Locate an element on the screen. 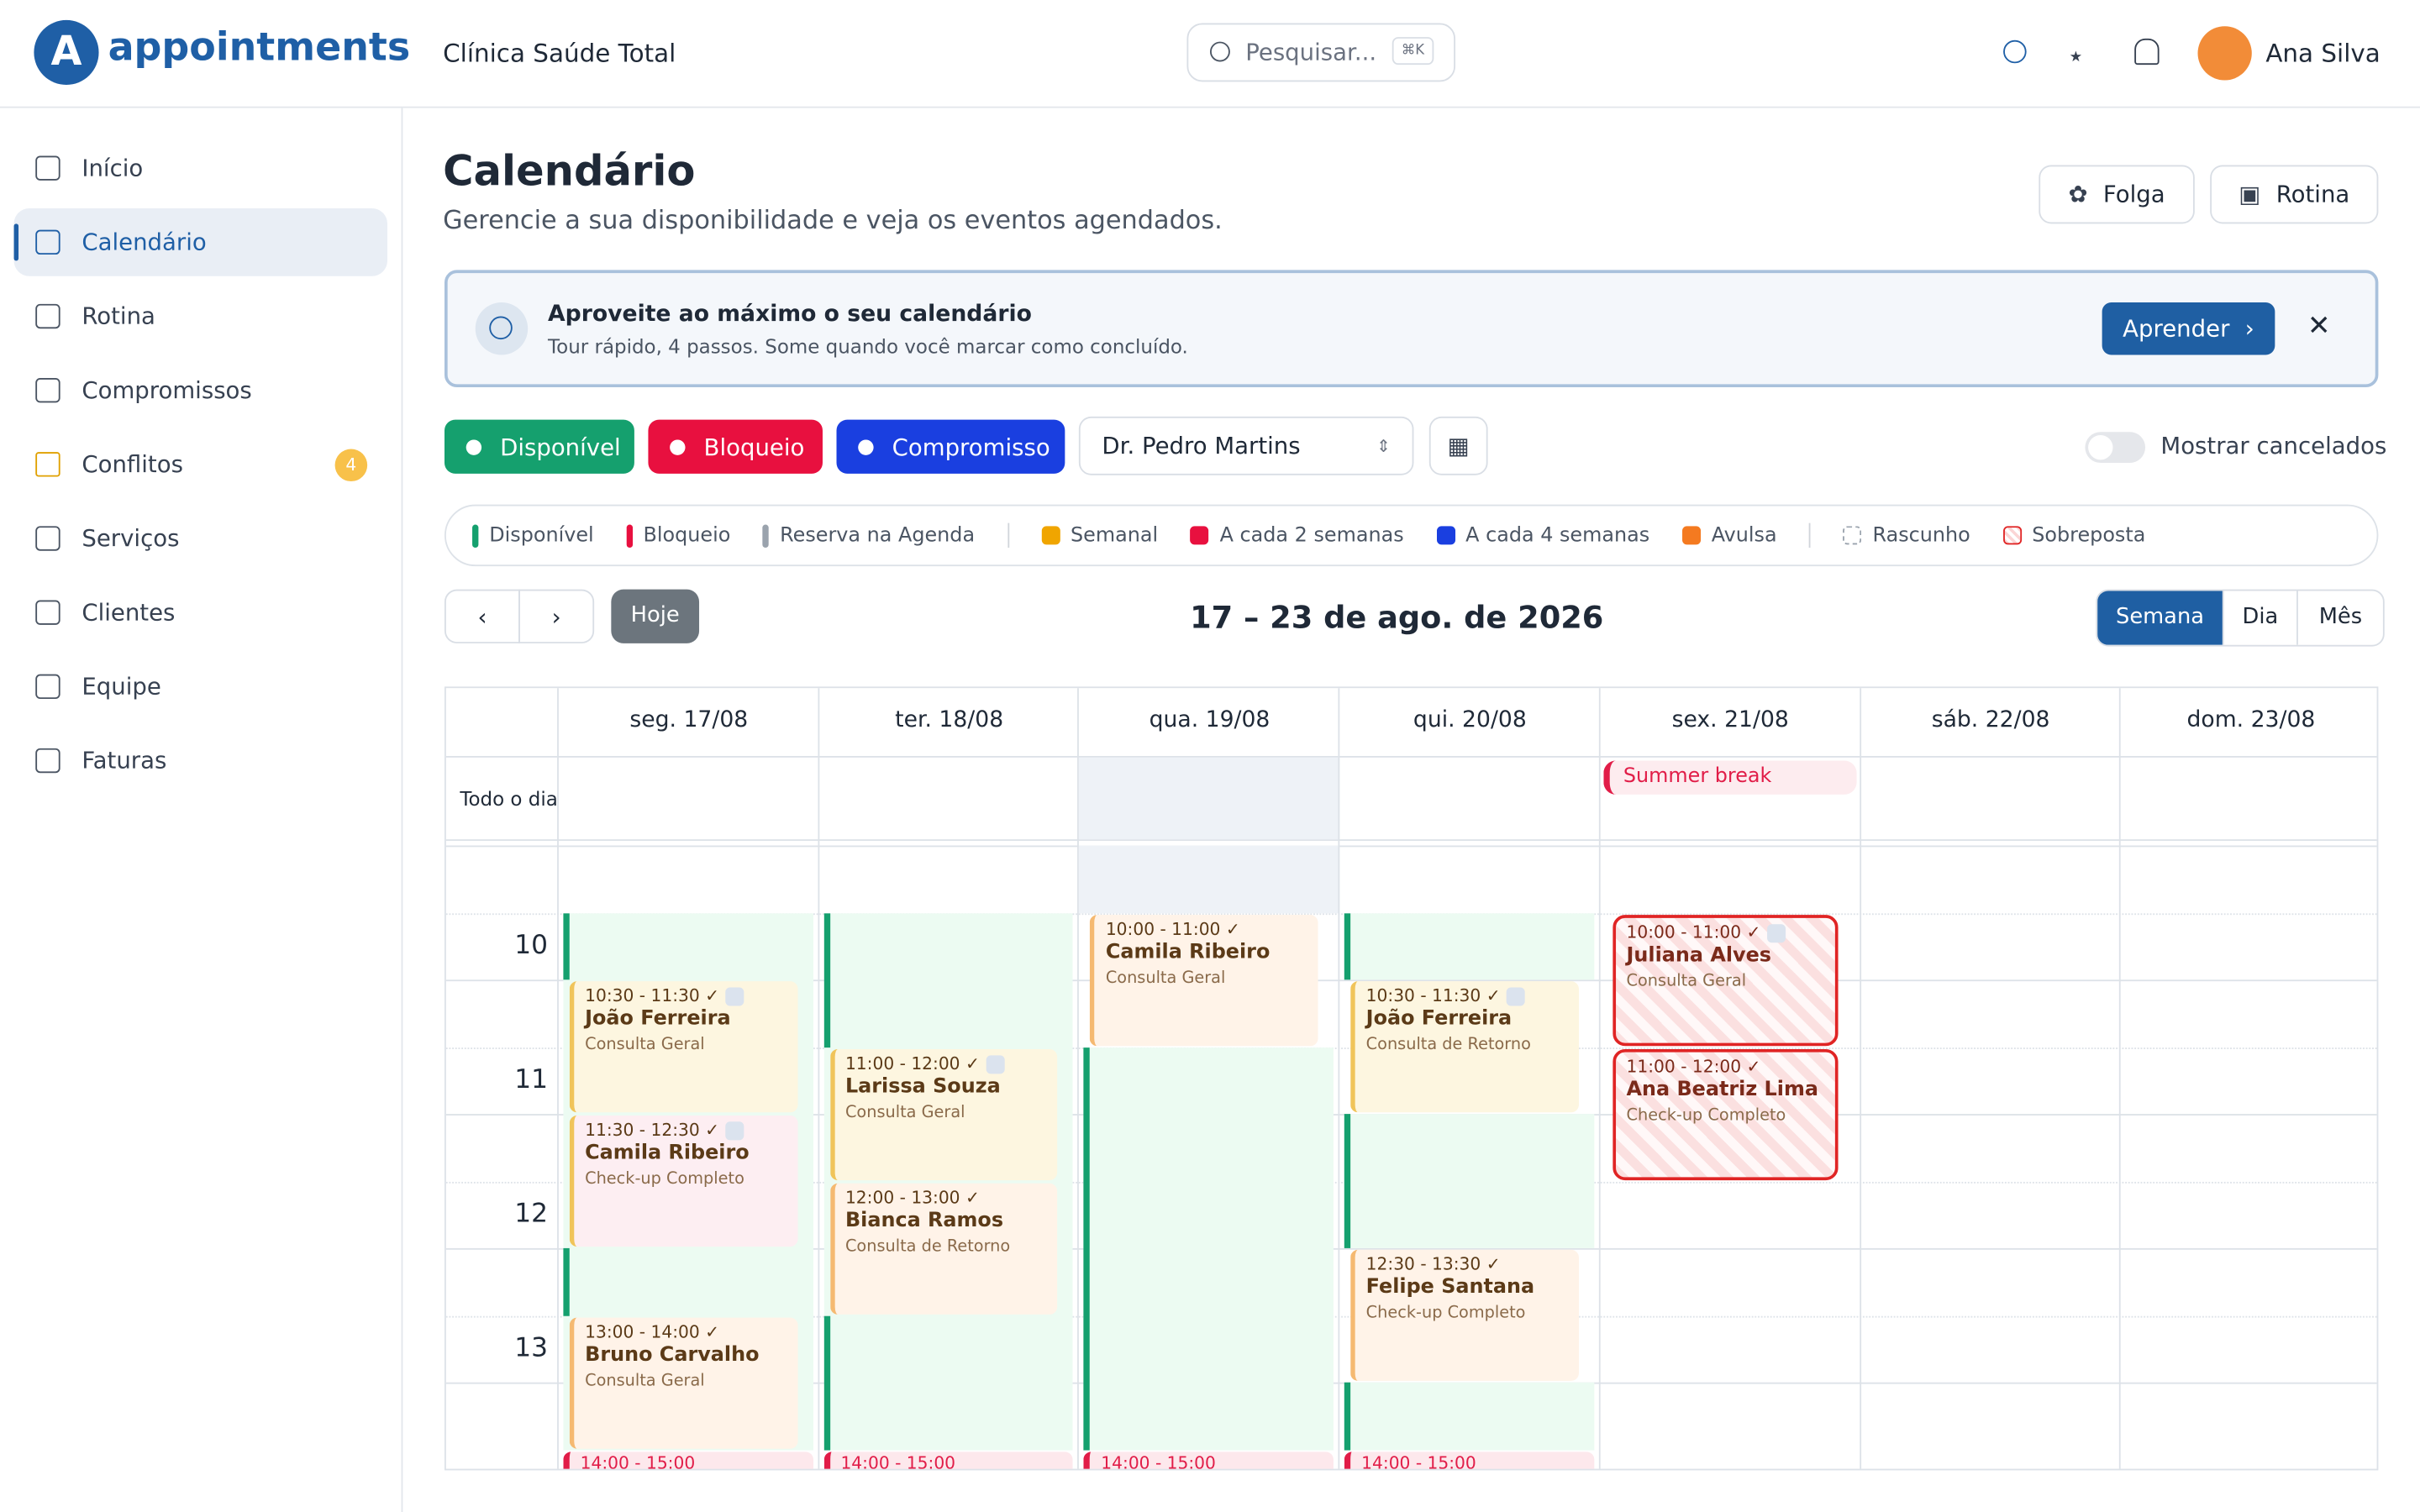 The image size is (2420, 1512). legend-item: Avulsa is located at coordinates (1729, 535).